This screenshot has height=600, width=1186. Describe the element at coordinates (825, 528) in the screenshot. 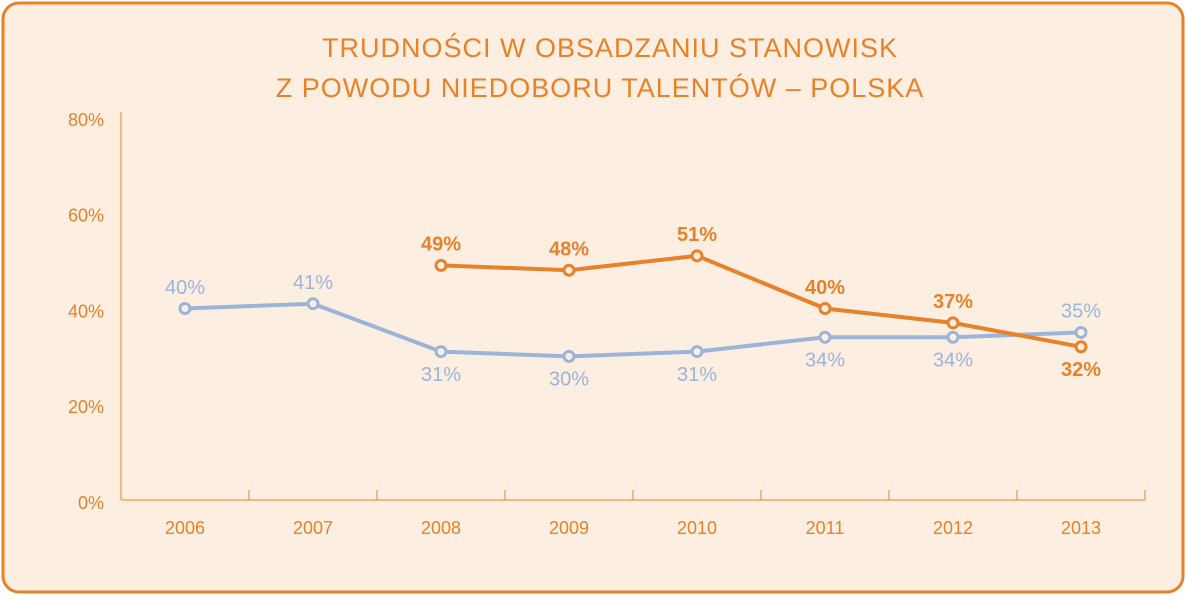

I see `x-tick-label: 2011` at that location.